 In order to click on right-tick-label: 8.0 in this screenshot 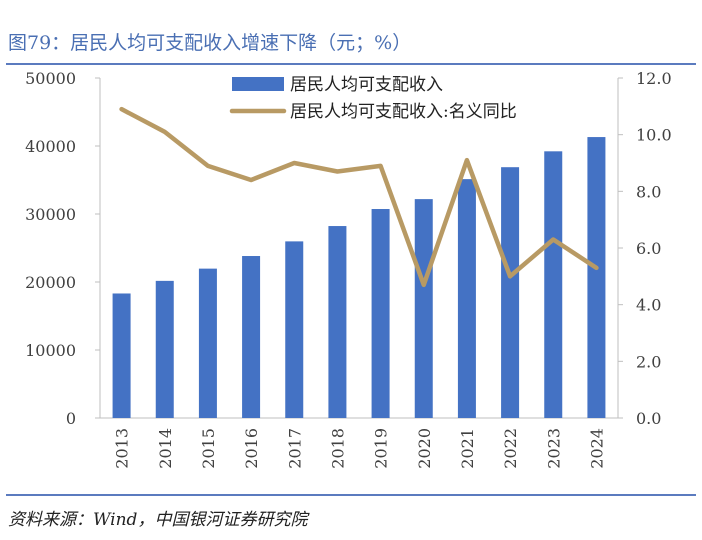, I will do `click(648, 191)`.